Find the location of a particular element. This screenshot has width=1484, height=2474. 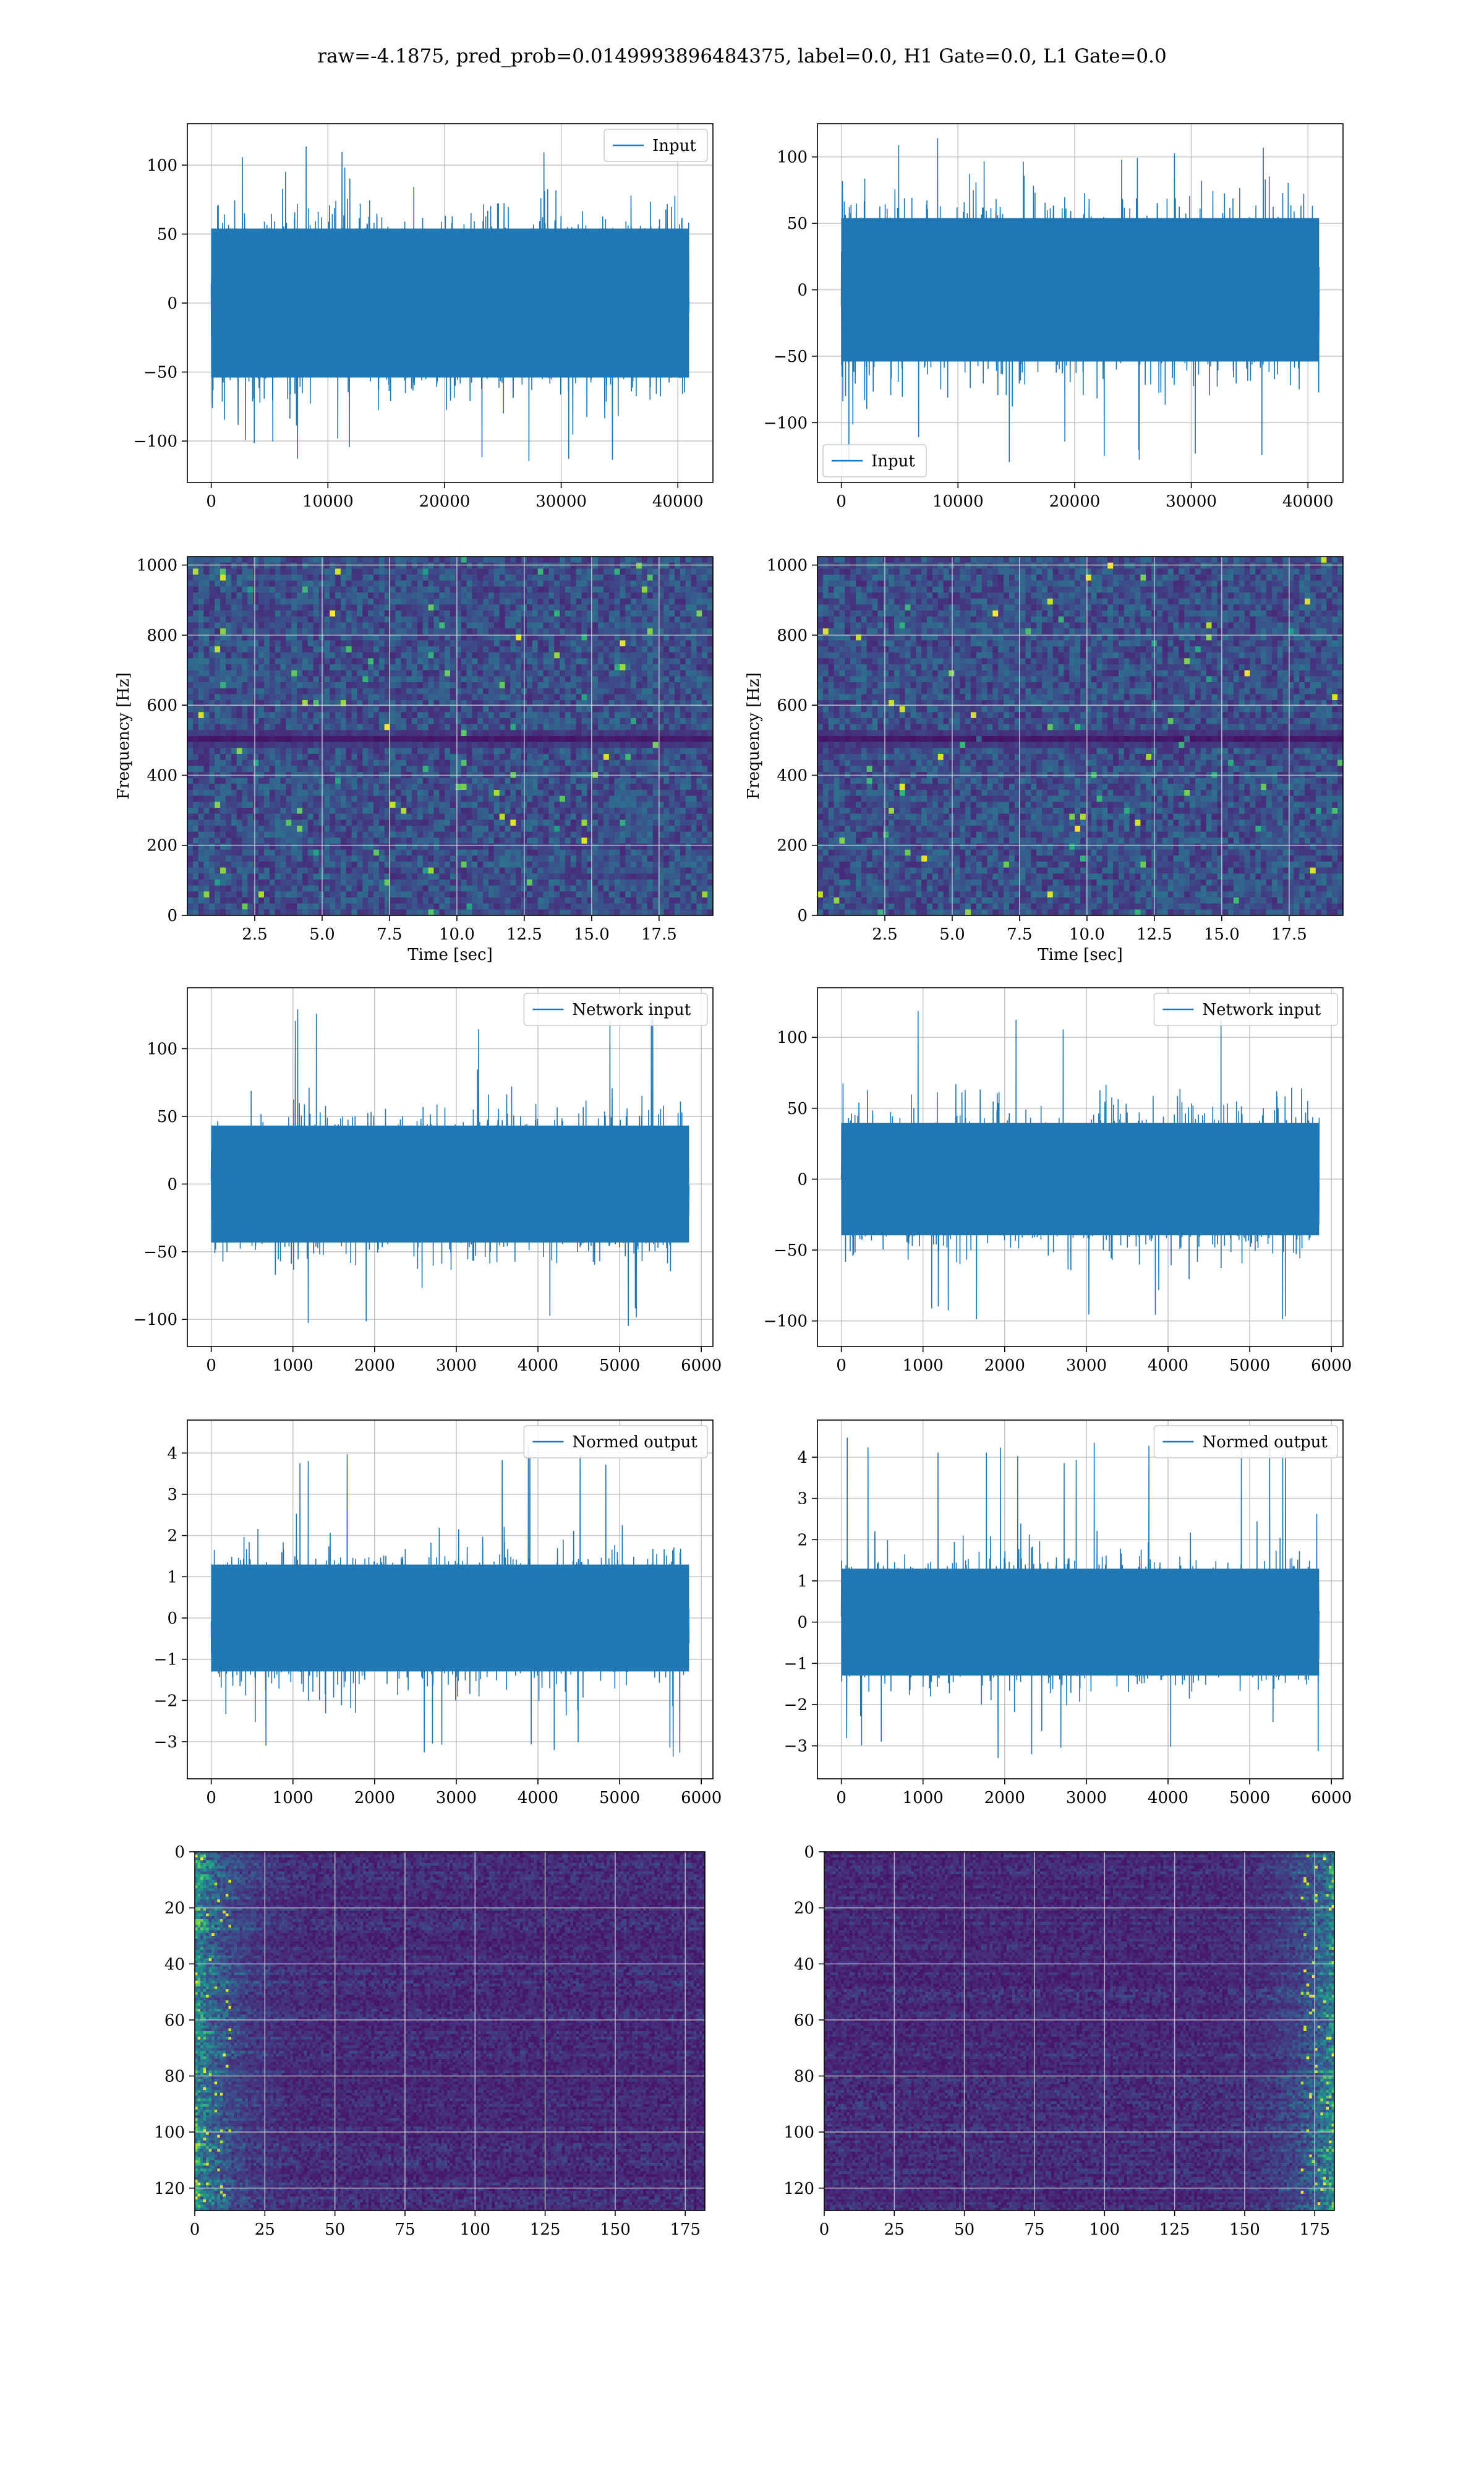

y-tick-label: 1 is located at coordinates (802, 1582).